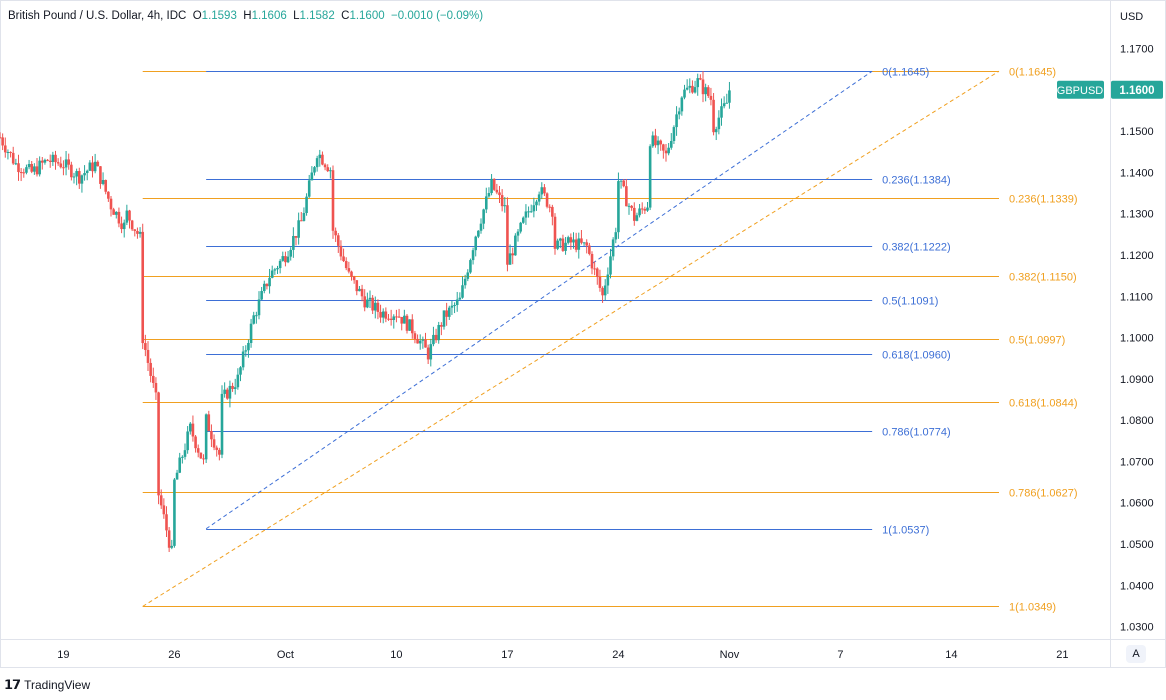  What do you see at coordinates (951, 655) in the screenshot?
I see `x-tick-label: 14` at bounding box center [951, 655].